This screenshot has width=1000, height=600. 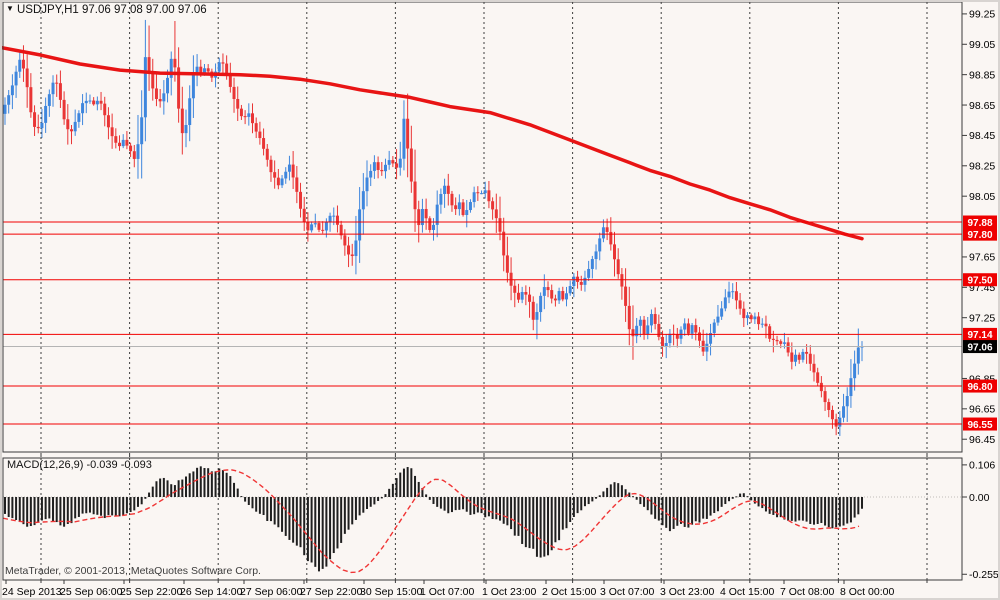 What do you see at coordinates (982, 15) in the screenshot?
I see `price-tick-label: 99.25` at bounding box center [982, 15].